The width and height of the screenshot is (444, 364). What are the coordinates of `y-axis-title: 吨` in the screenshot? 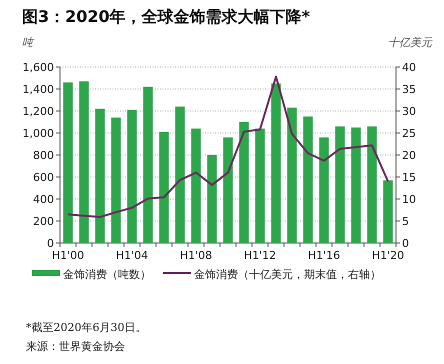 It's located at (28, 42).